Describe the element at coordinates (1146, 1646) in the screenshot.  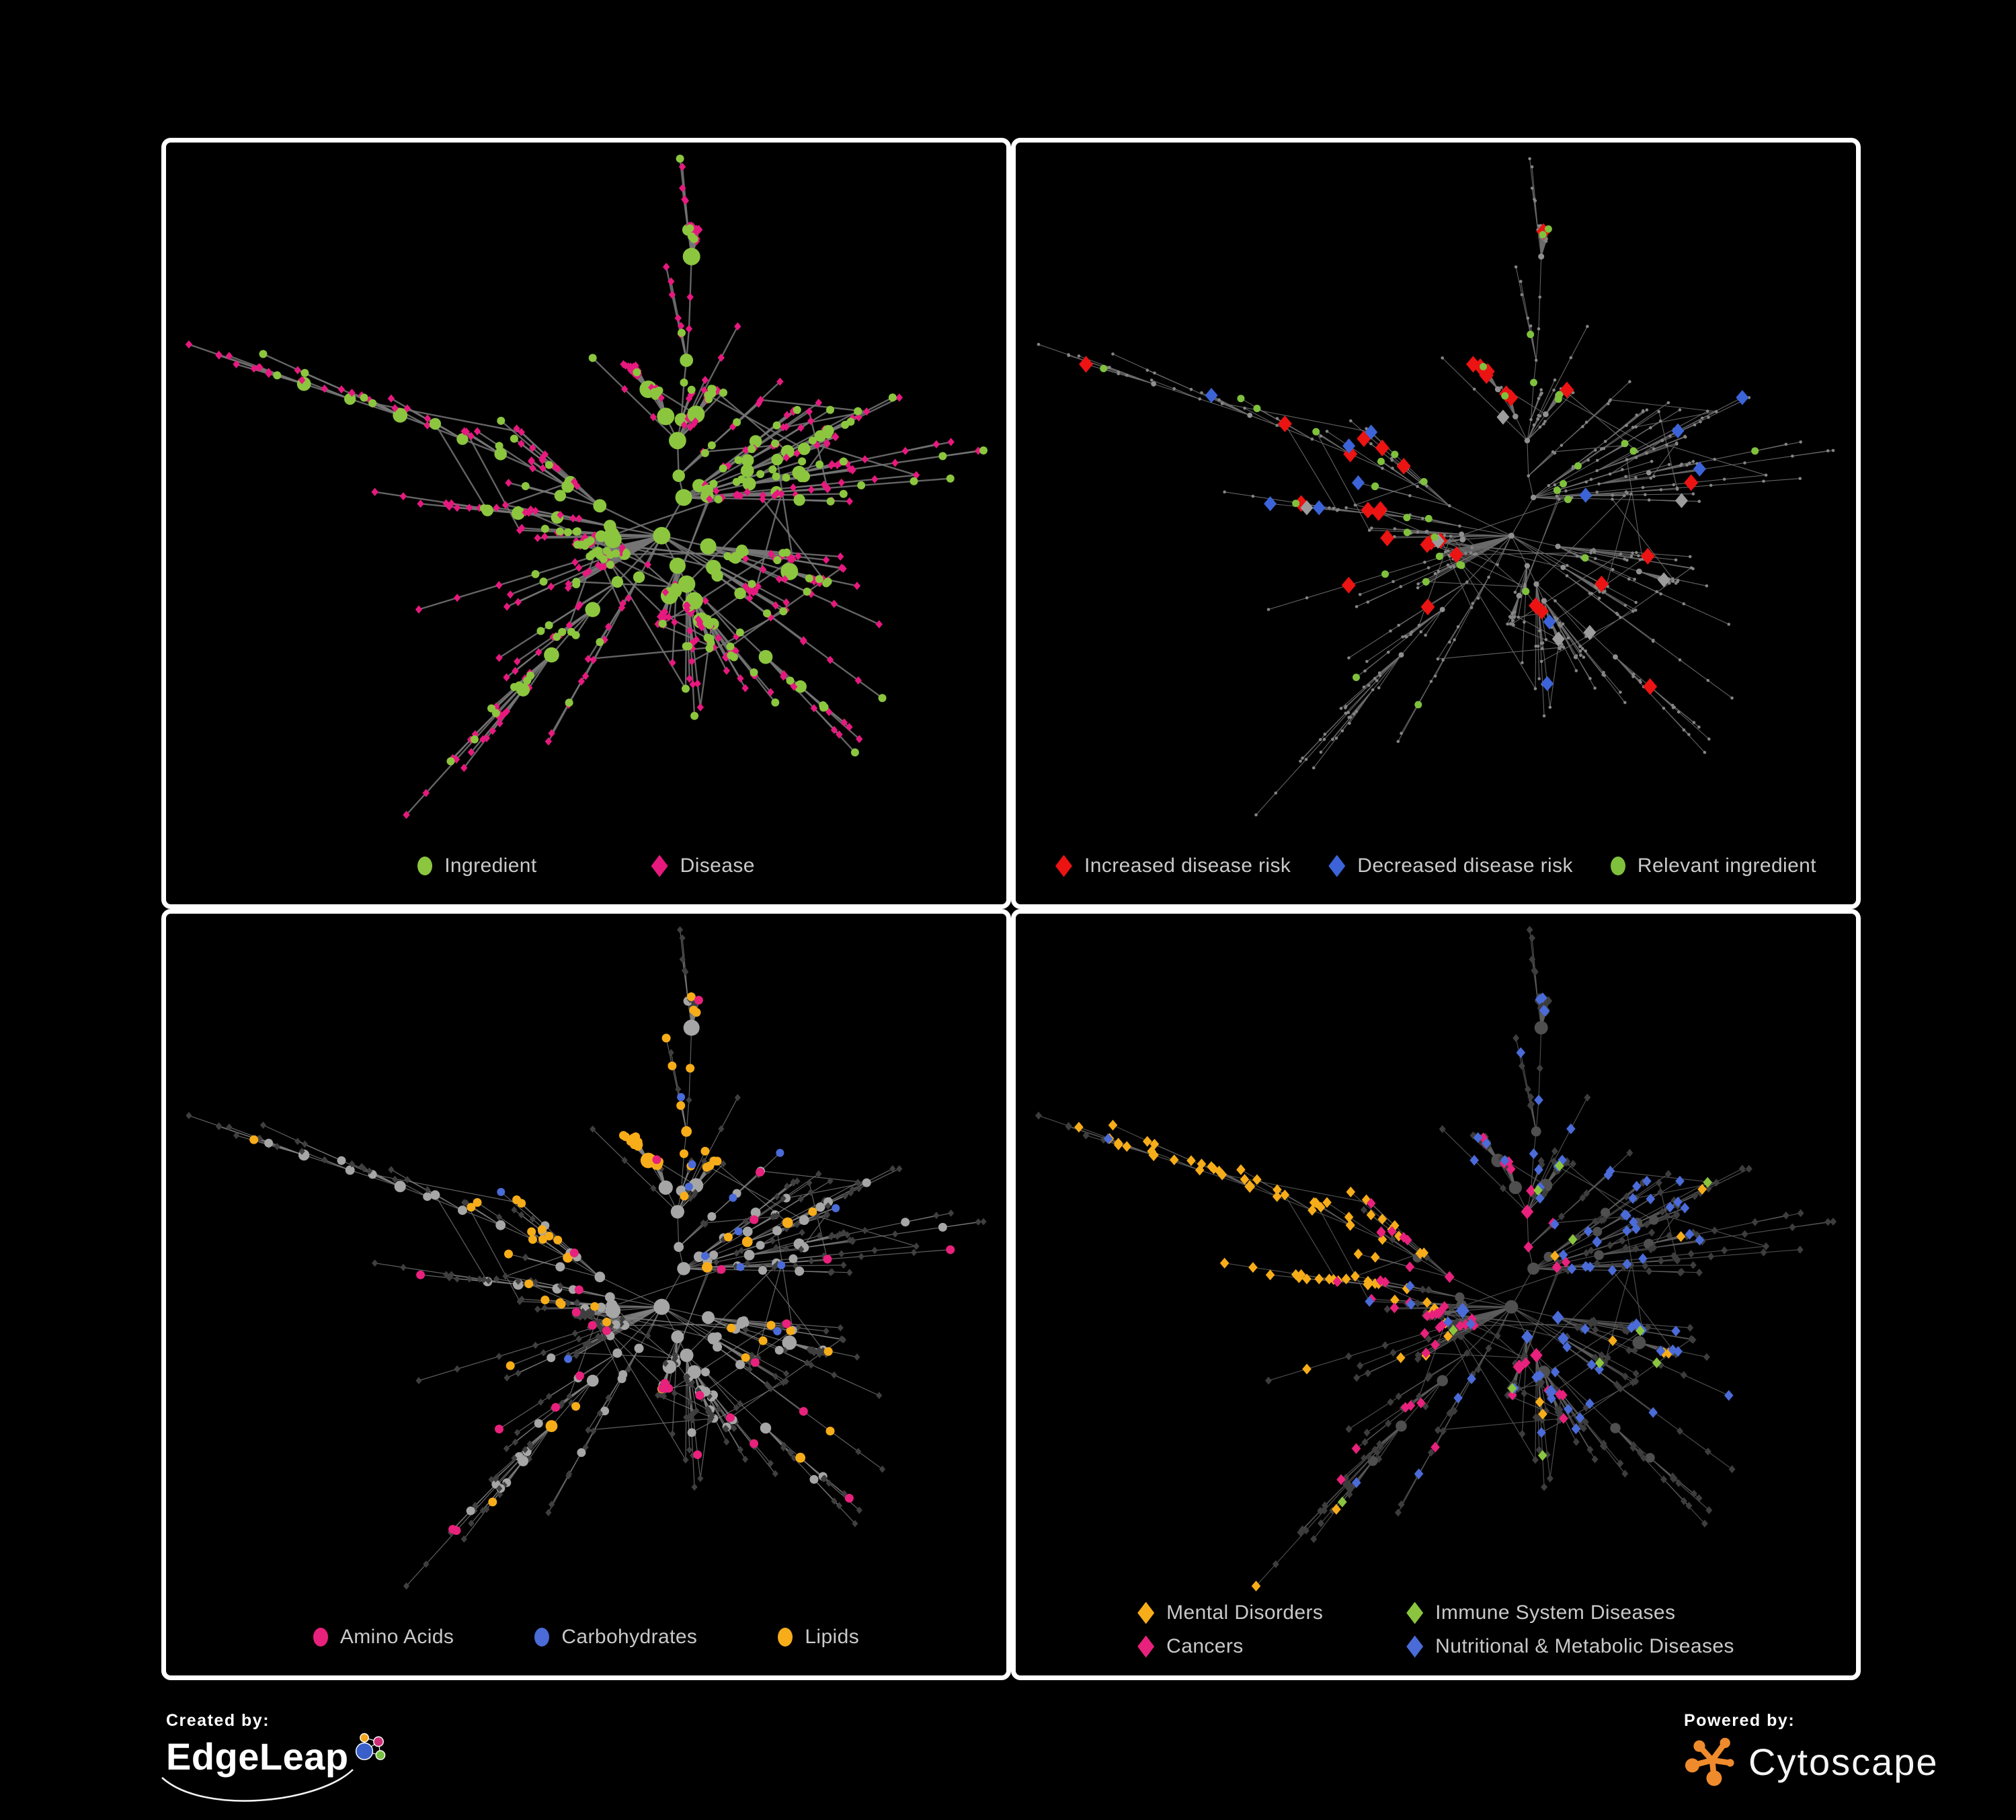
I see `legend-swatch-cancers` at that location.